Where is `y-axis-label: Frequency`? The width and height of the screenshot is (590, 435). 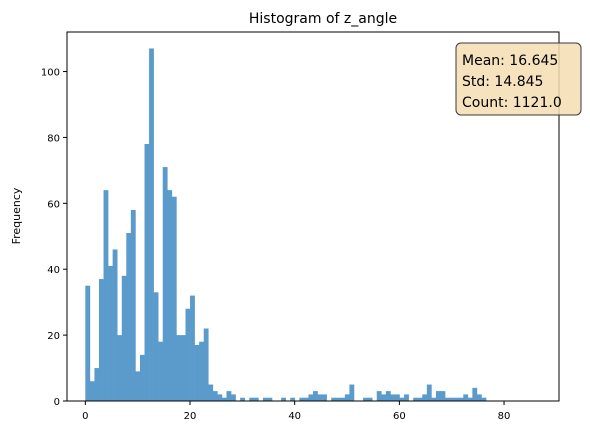
y-axis-label: Frequency is located at coordinates (16, 215).